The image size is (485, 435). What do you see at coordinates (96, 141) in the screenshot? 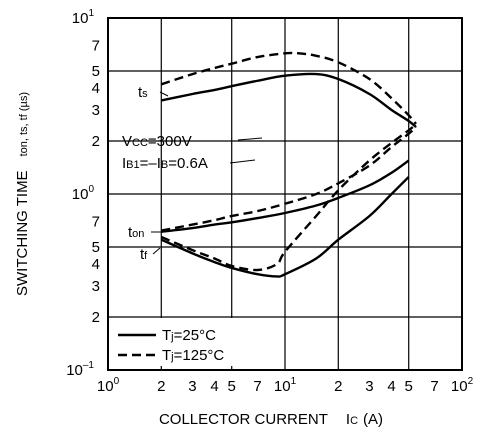
I see `y-tick-label-2: 2` at bounding box center [96, 141].